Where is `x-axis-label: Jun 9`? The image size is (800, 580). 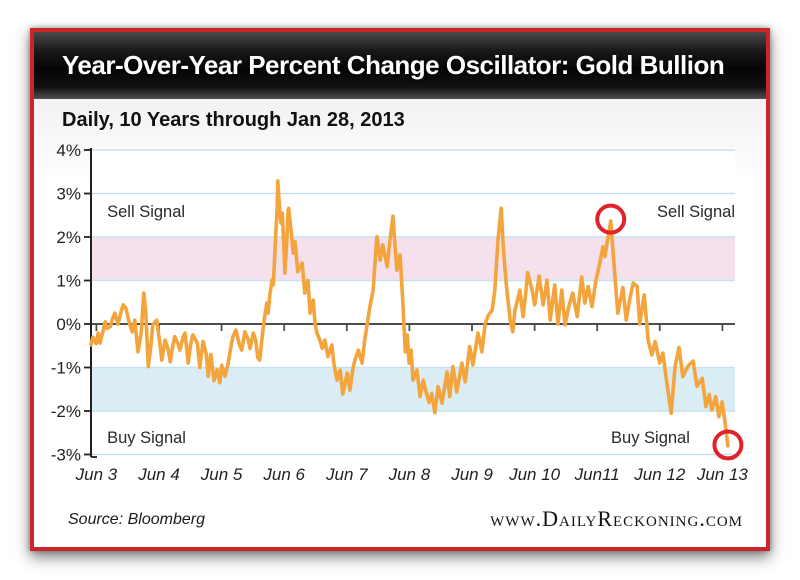 x-axis-label: Jun 9 is located at coordinates (471, 474).